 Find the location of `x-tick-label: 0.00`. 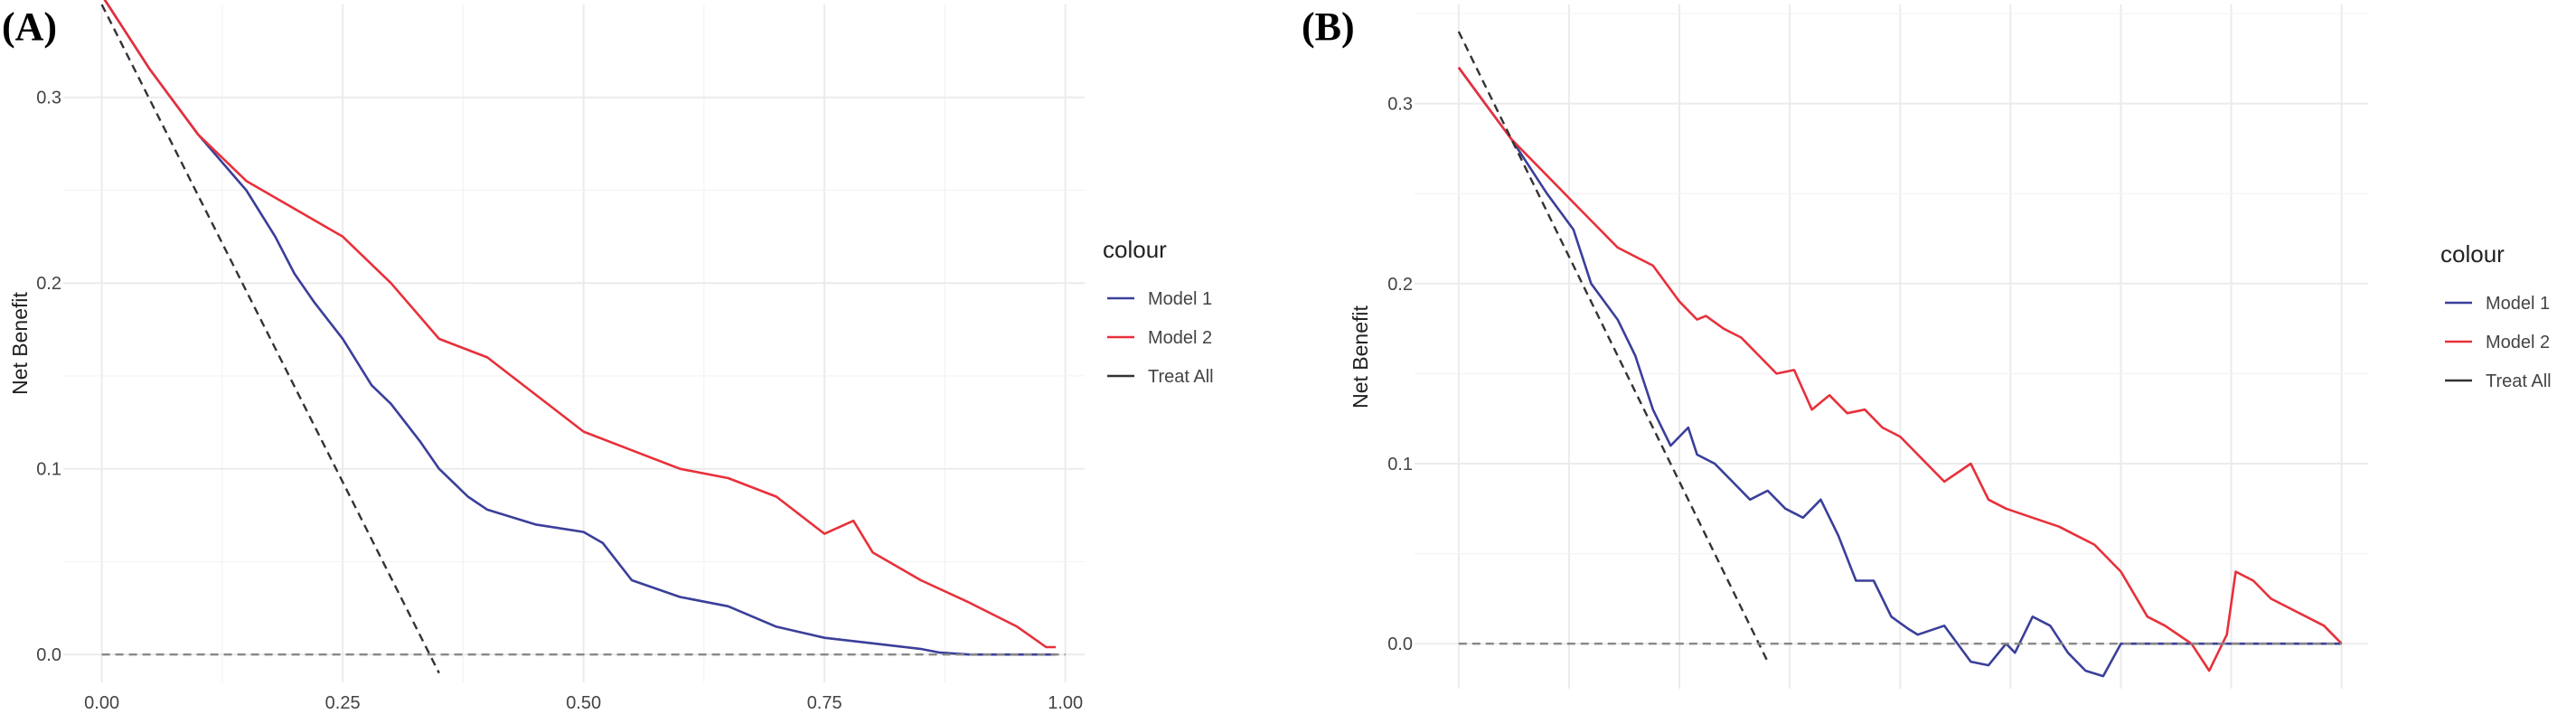

x-tick-label: 0.00 is located at coordinates (102, 703).